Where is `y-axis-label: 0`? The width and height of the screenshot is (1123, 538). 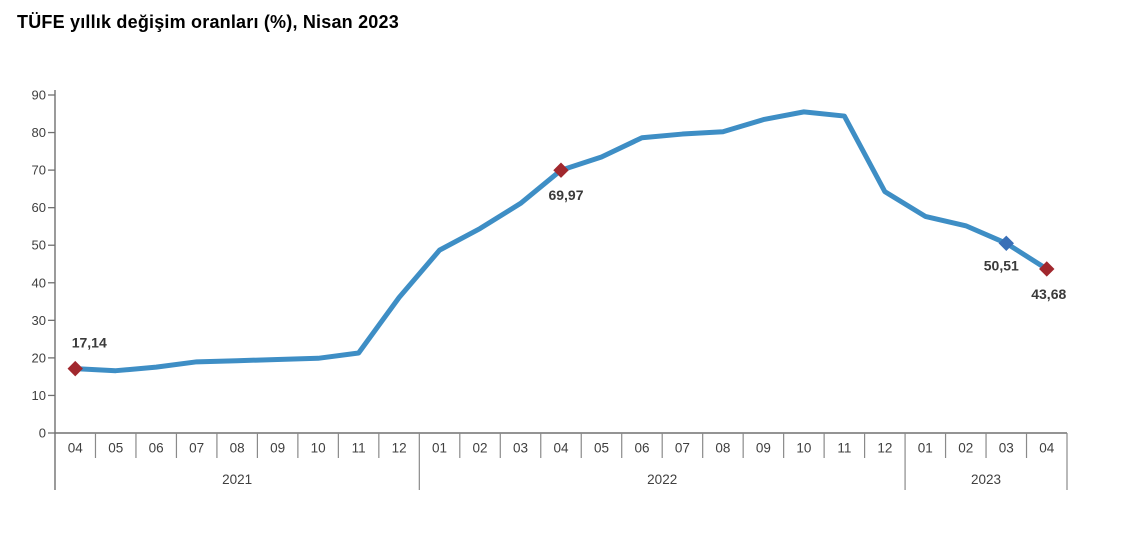 y-axis-label: 0 is located at coordinates (42, 433).